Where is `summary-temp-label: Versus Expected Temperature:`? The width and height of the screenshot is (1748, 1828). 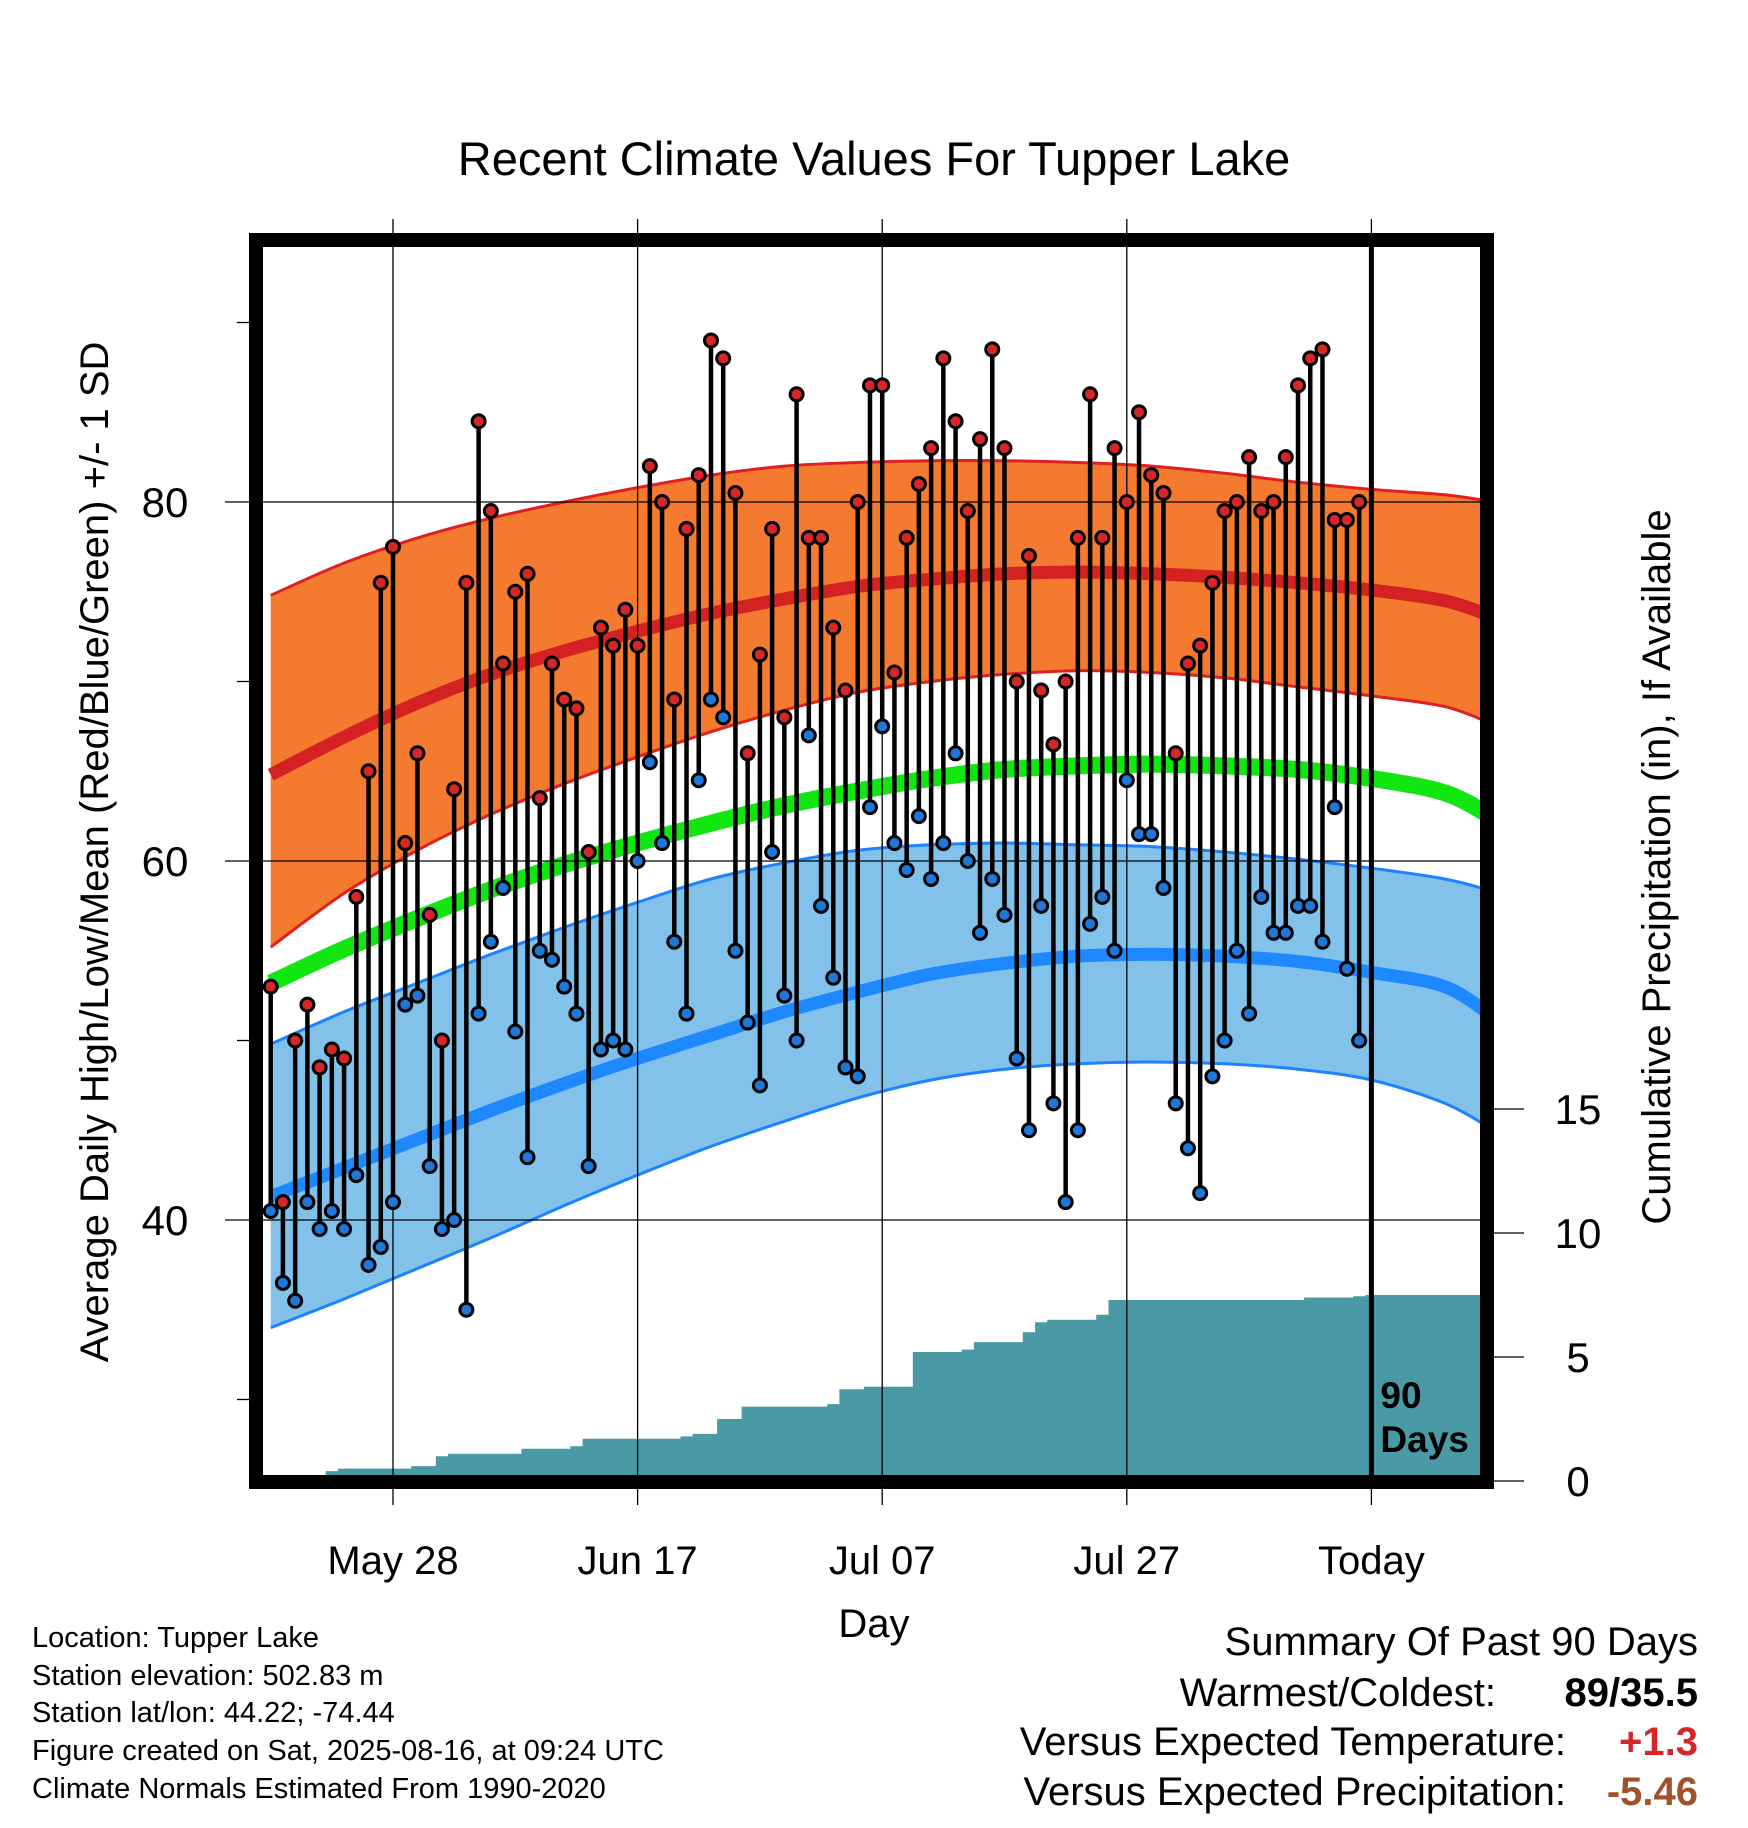
summary-temp-label: Versus Expected Temperature: is located at coordinates (1292, 1742).